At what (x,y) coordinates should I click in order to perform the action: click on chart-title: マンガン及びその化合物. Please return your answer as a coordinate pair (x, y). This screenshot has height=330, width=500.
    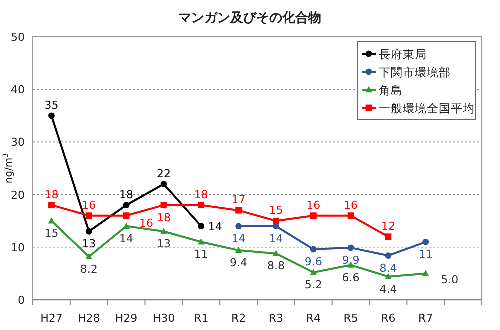
    Looking at the image, I should click on (250, 18).